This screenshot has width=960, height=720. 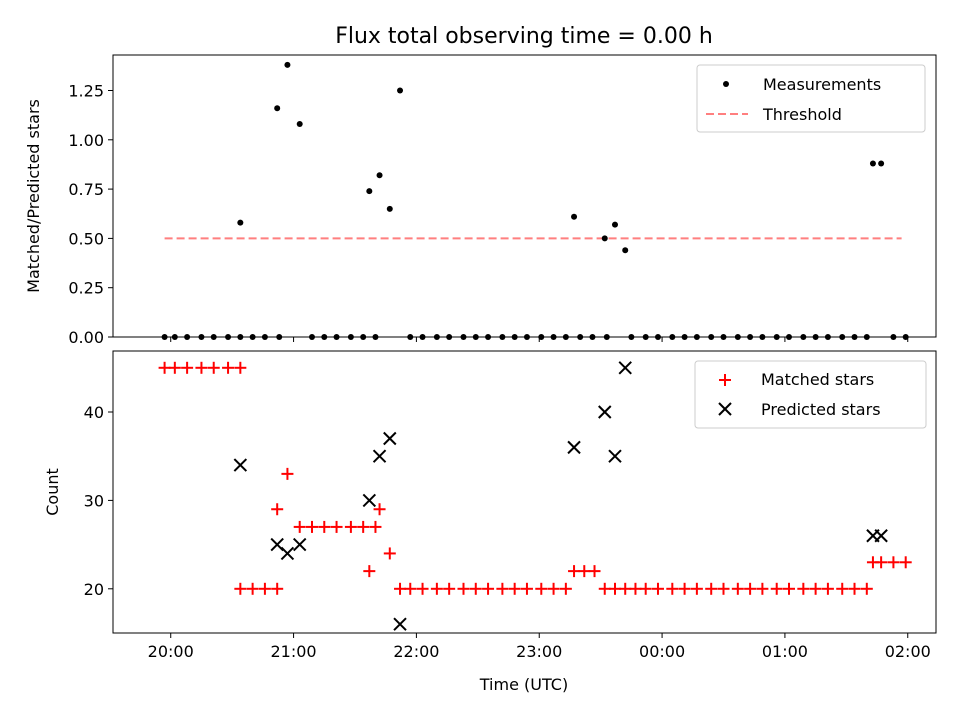 What do you see at coordinates (86, 90) in the screenshot?
I see `top-y-tick-label: 1.25` at bounding box center [86, 90].